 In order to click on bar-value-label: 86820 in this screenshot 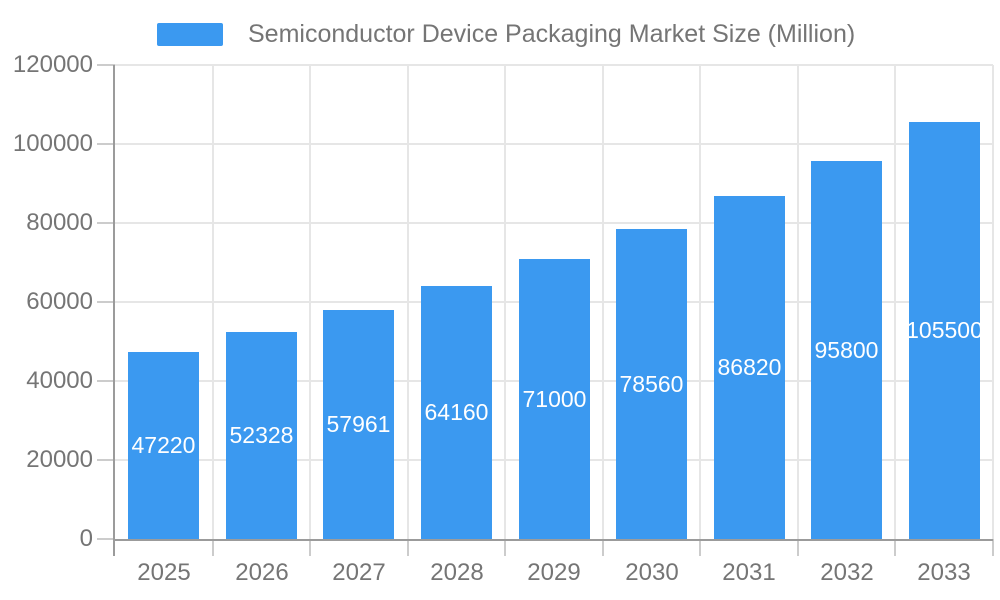, I will do `click(749, 367)`.